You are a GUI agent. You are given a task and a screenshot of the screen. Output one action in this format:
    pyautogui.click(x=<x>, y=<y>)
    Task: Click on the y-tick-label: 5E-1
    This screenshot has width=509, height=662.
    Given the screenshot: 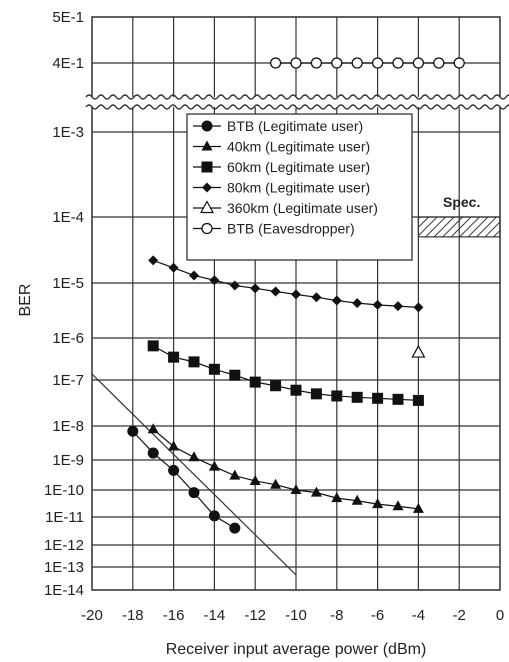 What is the action you would take?
    pyautogui.click(x=68, y=17)
    